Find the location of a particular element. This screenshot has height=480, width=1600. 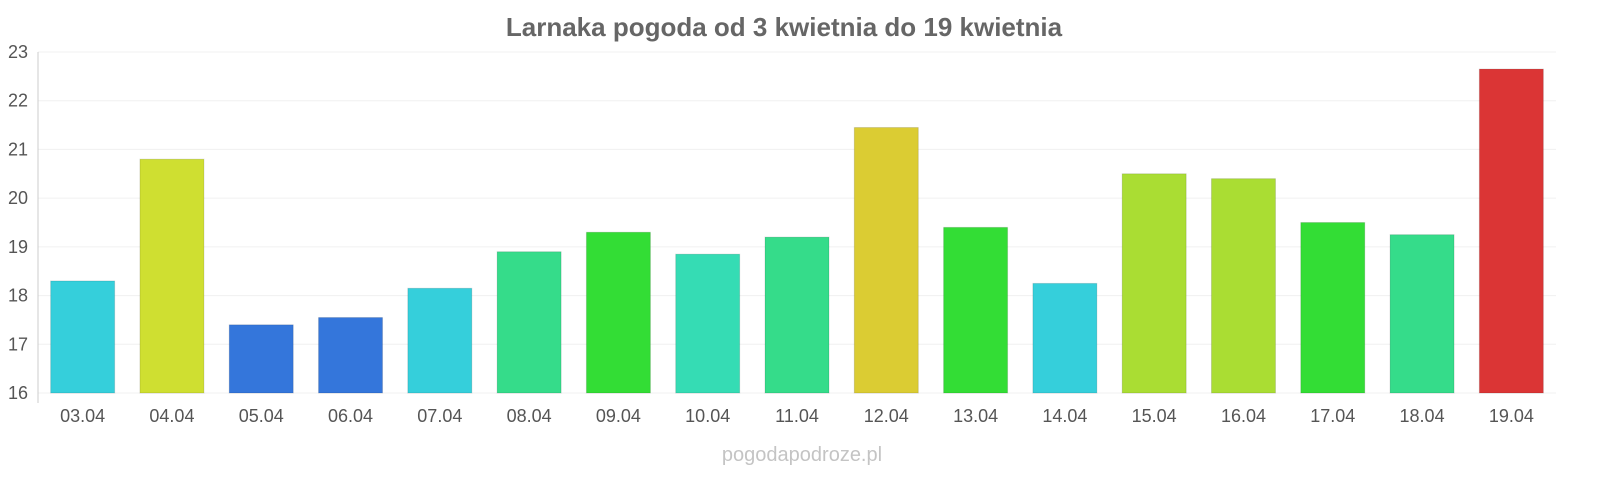

bar-07.04 is located at coordinates (440, 340).